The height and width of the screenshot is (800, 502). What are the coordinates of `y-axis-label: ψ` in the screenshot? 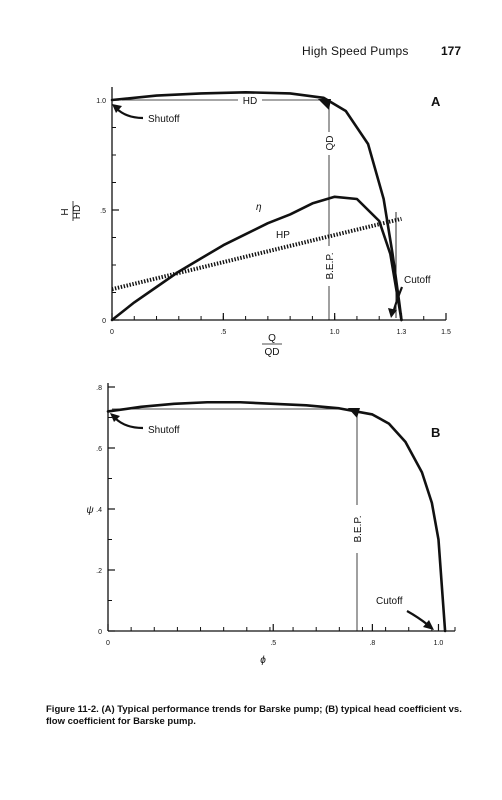 It's located at (90, 510).